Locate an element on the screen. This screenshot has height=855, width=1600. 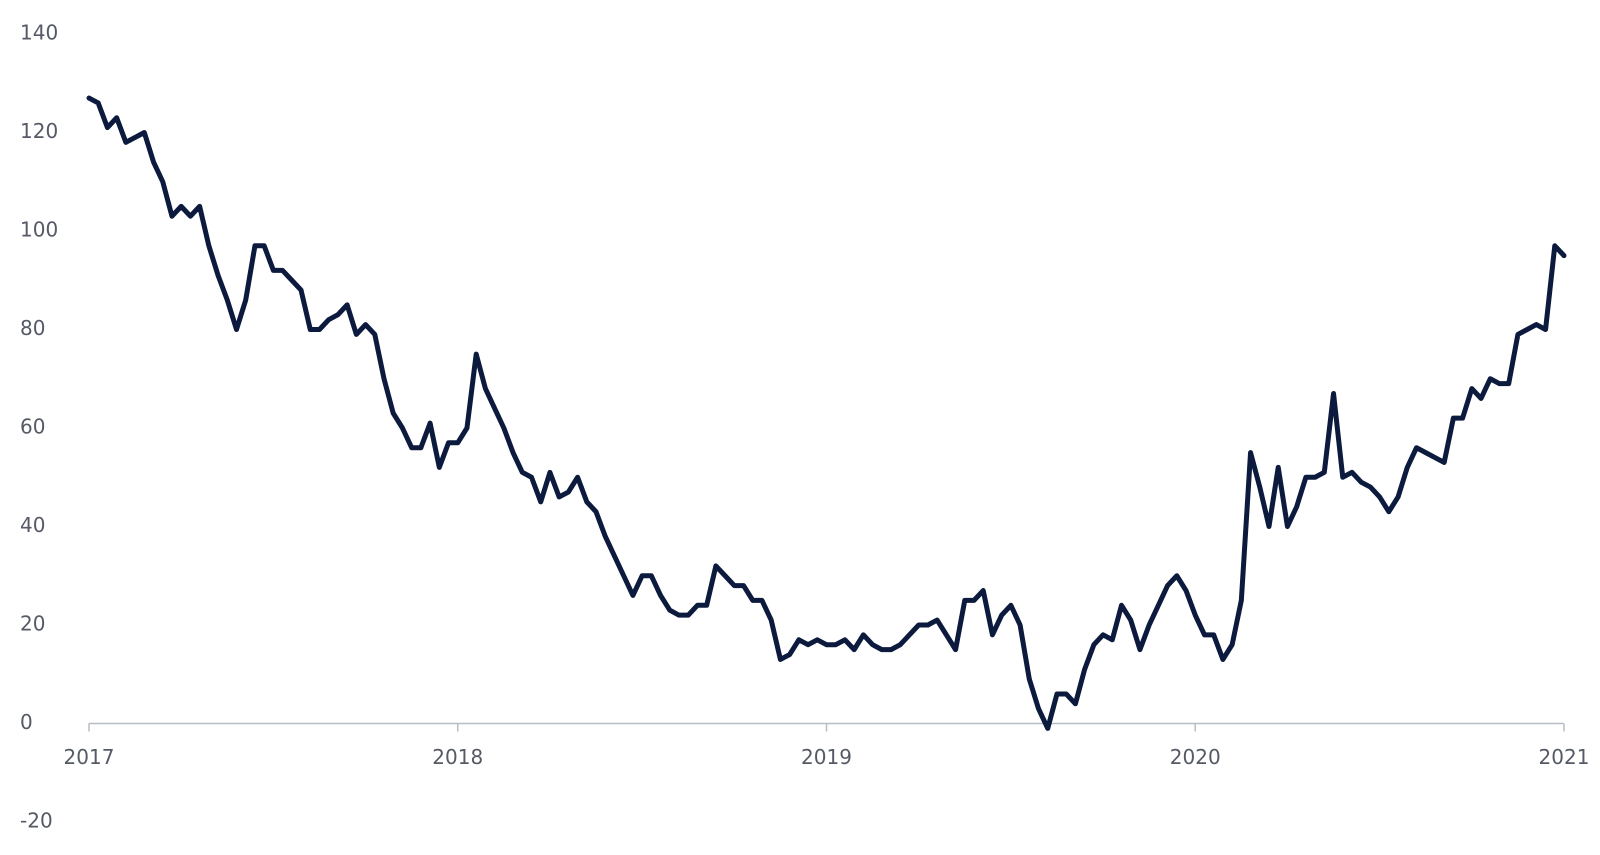
x-tick-label: 2019 is located at coordinates (826, 757).